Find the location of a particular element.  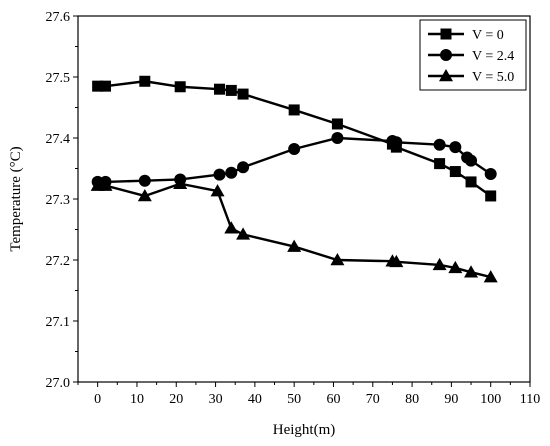

x-tick-label: 70 is located at coordinates (373, 399).